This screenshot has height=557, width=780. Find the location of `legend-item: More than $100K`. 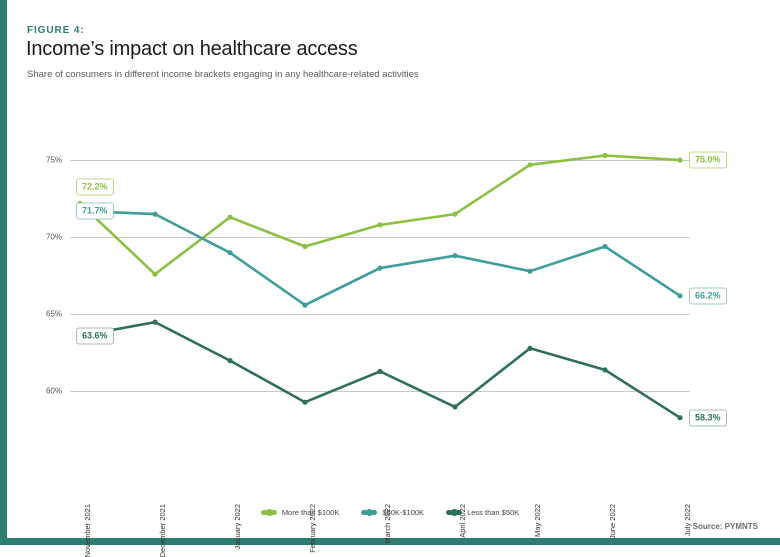

legend-item: More than $100K is located at coordinates (300, 512).